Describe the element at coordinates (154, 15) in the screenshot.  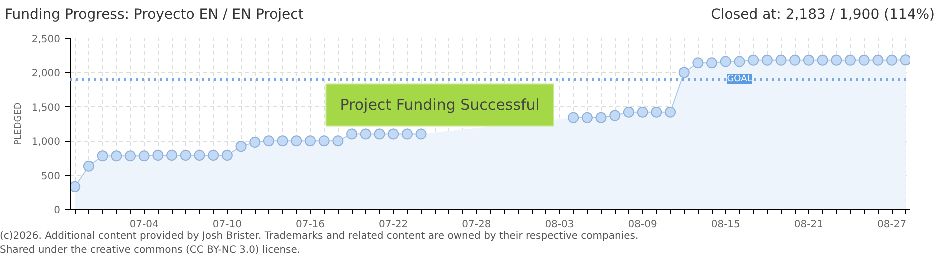
I see `chart-title: Funding Progress: Proyecto EN / EN Project` at that location.